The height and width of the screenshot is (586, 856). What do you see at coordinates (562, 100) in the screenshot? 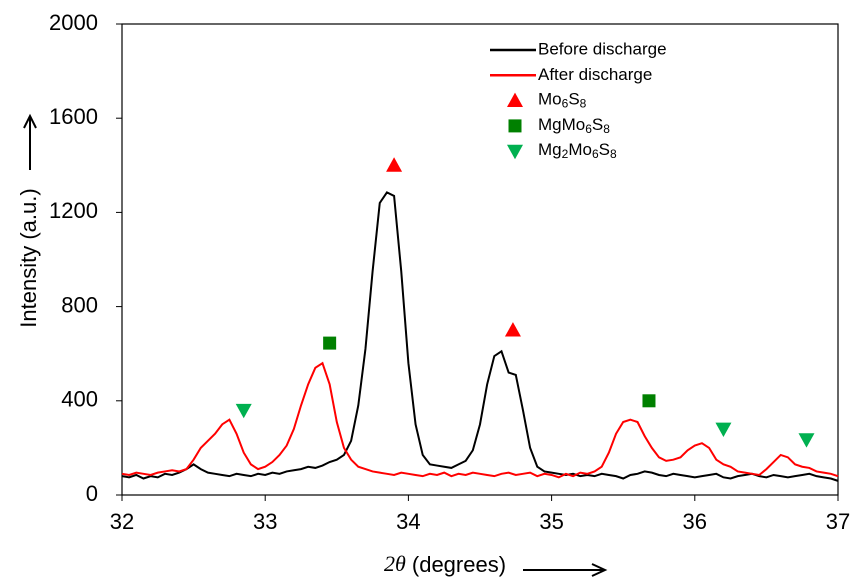
I see `legend-label: Mo6S8` at bounding box center [562, 100].